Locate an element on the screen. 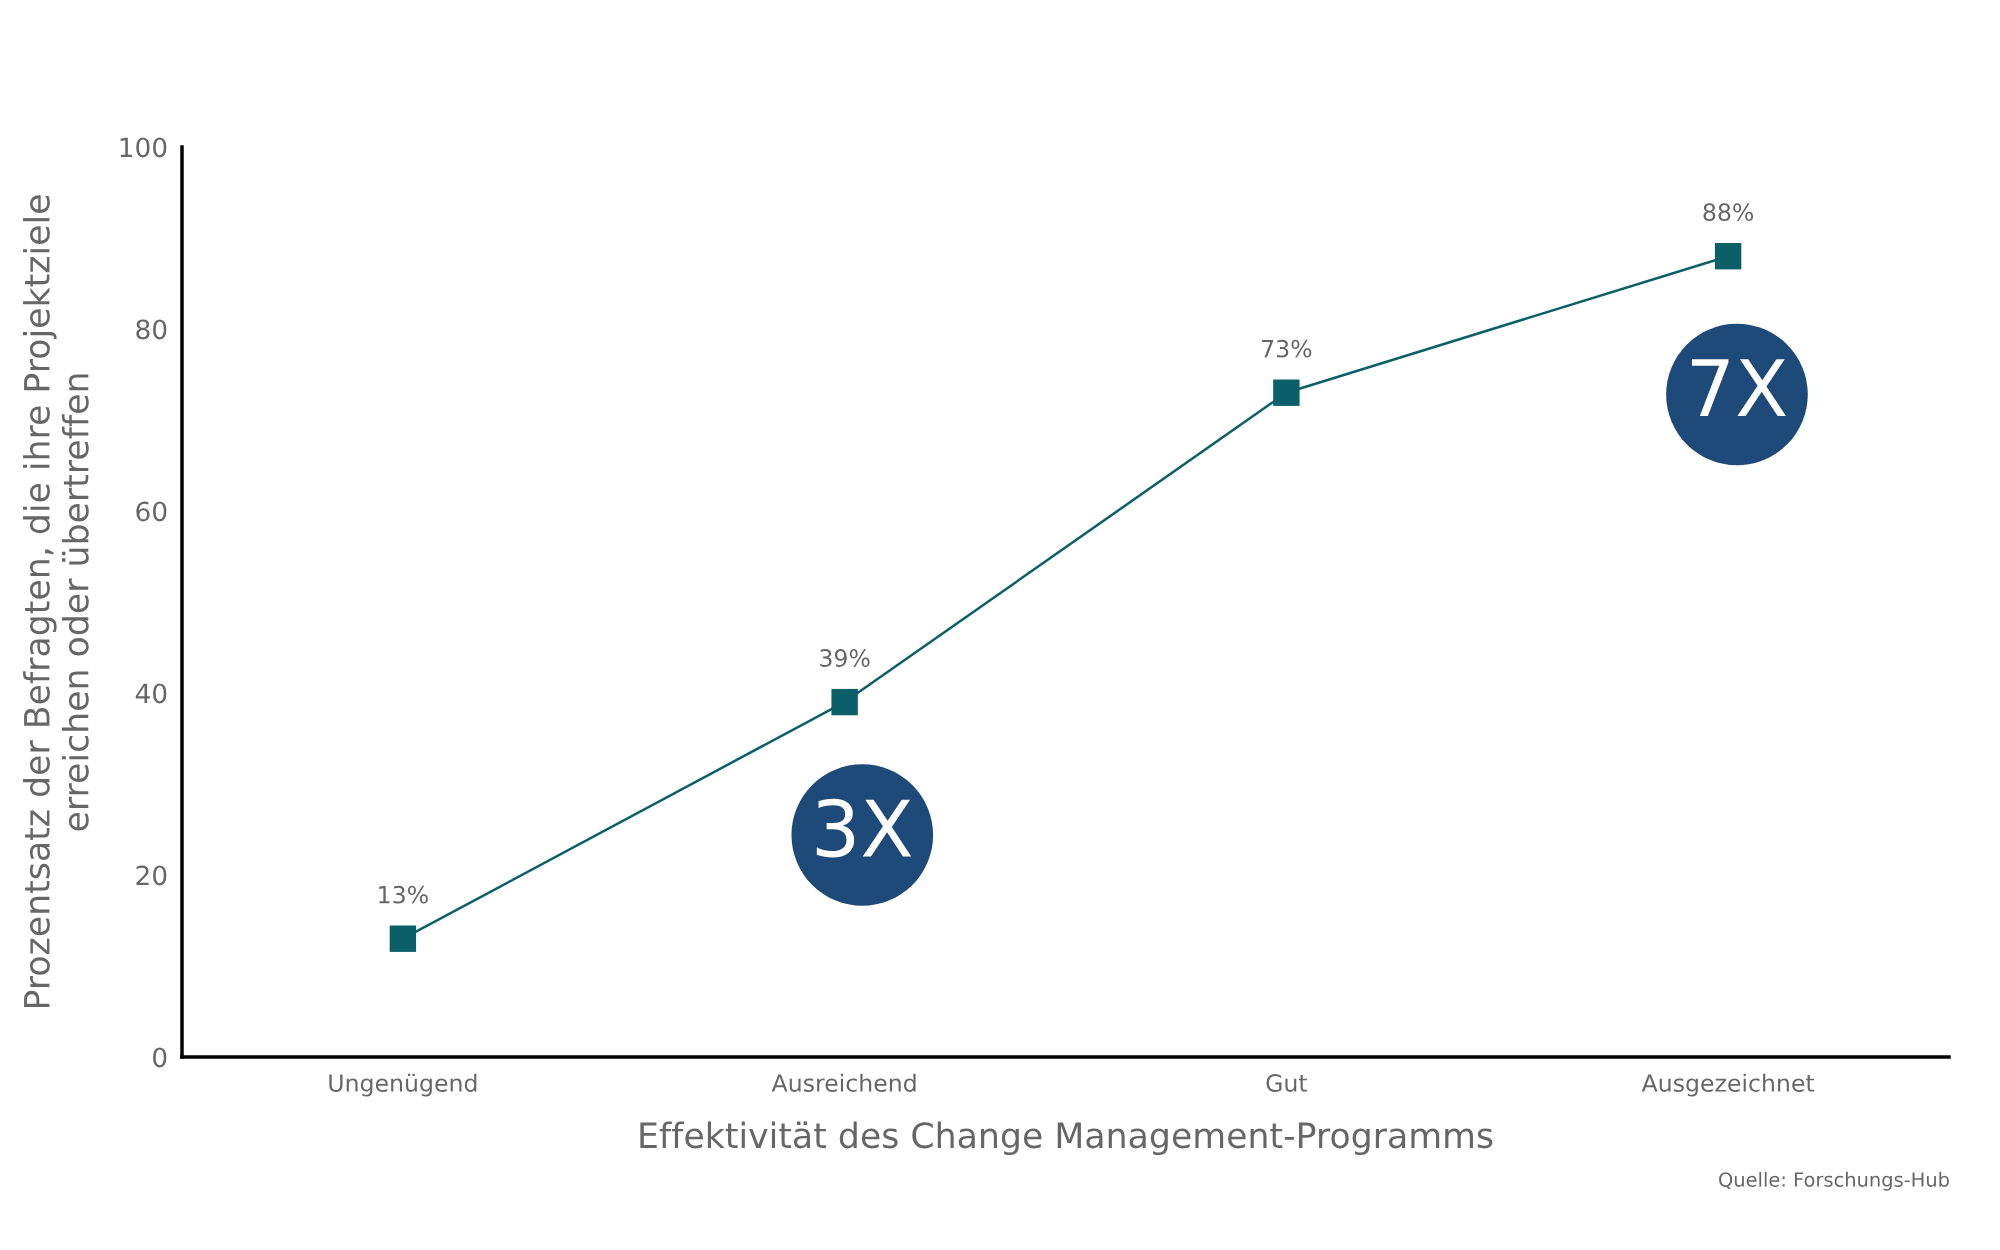 This screenshot has height=1250, width=2000. y-axis-title: Prozentsatz der Befragten, die ihre Projektziele erreichen oder übertreffen is located at coordinates (56, 601).